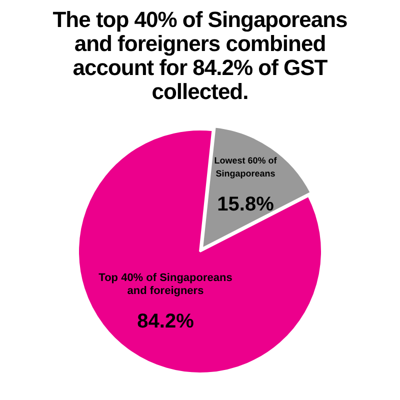 This screenshot has width=400, height=400. Describe the element at coordinates (165, 321) in the screenshot. I see `data-label: 84.2%` at that location.